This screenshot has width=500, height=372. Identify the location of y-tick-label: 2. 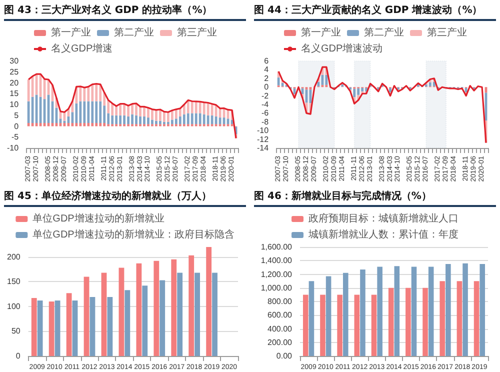
(267, 78).